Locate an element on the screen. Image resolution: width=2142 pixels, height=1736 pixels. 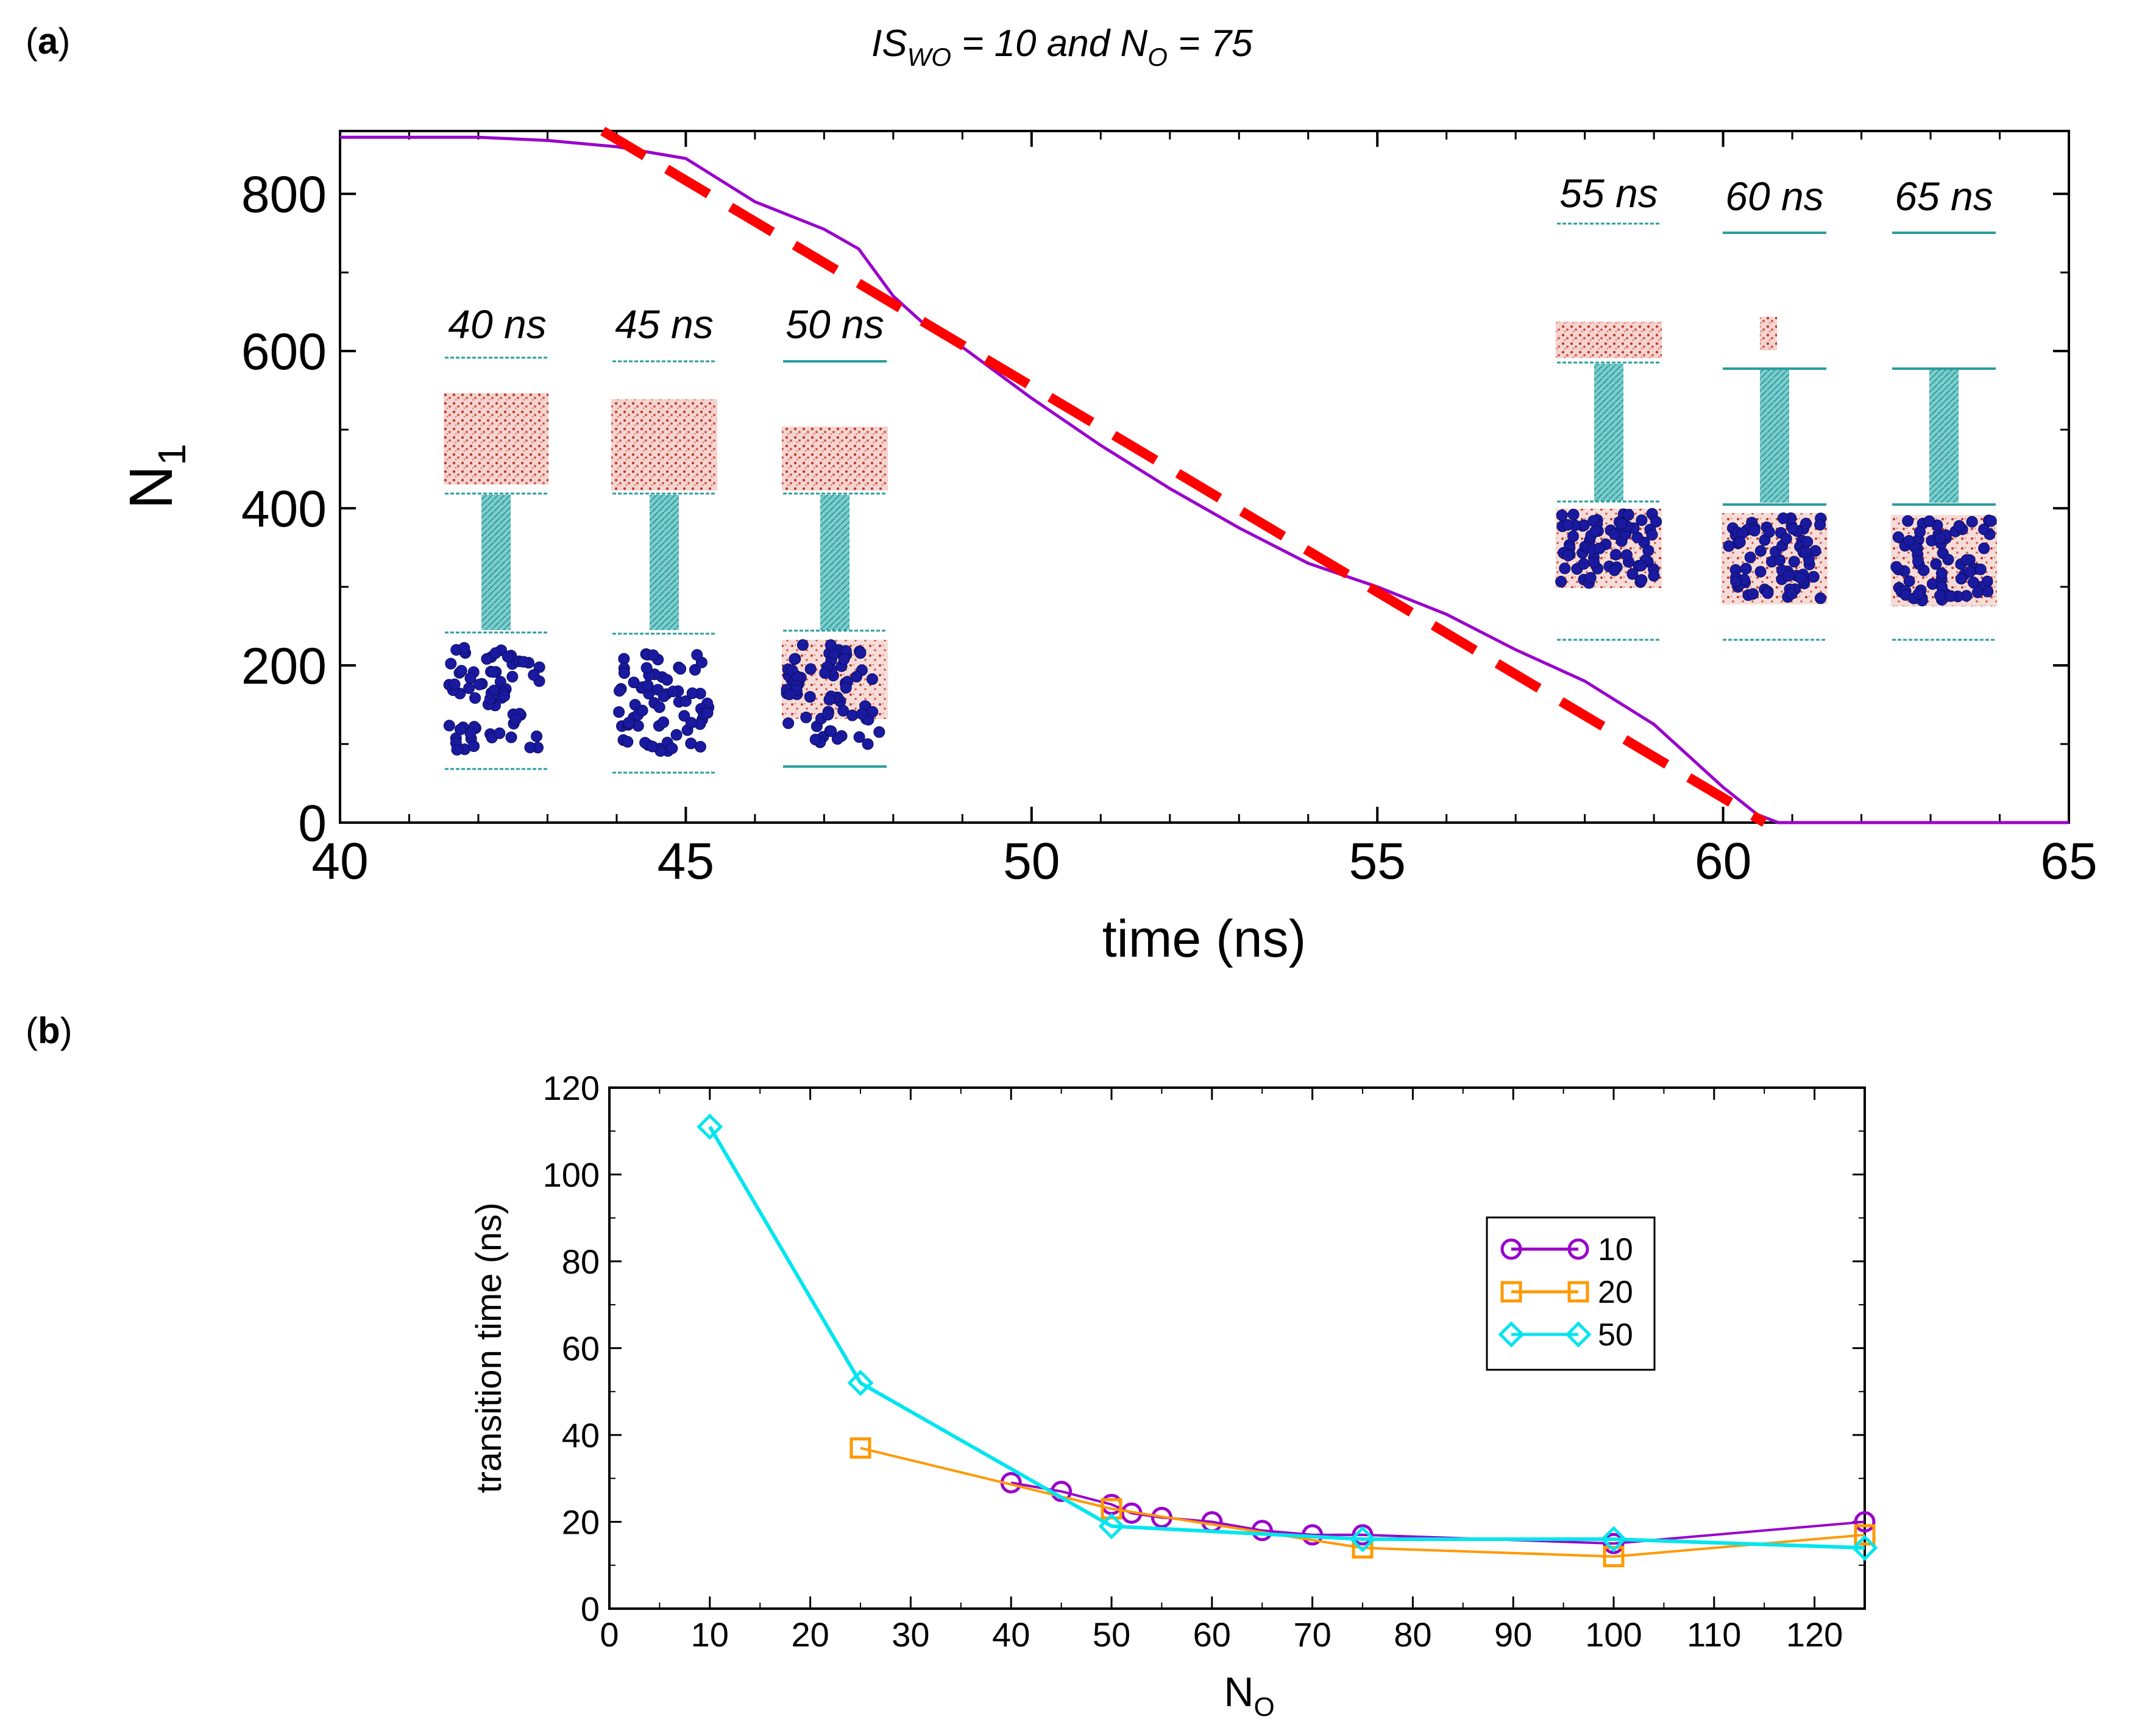
x-tick-label-b: 110 is located at coordinates (1714, 1634).